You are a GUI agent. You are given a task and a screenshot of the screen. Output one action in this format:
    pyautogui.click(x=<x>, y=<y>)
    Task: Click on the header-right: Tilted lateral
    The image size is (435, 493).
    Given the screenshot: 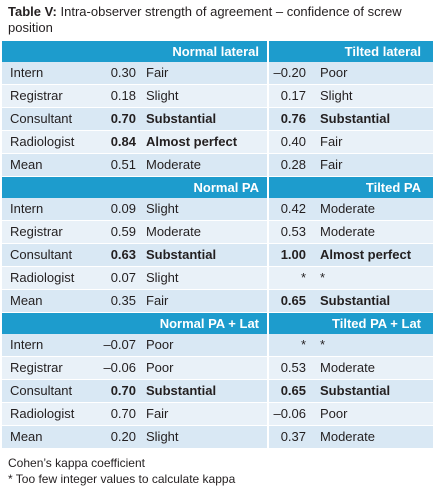 What is the action you would take?
    pyautogui.click(x=351, y=51)
    